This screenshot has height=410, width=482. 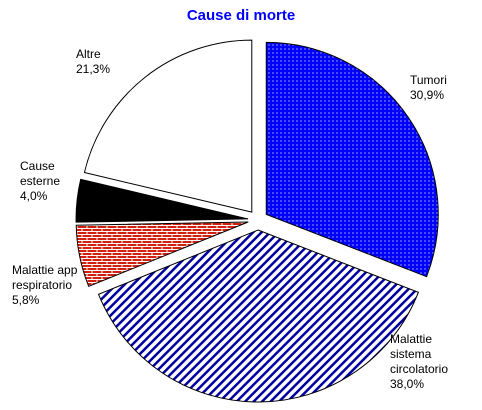 What do you see at coordinates (45, 270) in the screenshot?
I see `slice-label-line: Malattie app` at bounding box center [45, 270].